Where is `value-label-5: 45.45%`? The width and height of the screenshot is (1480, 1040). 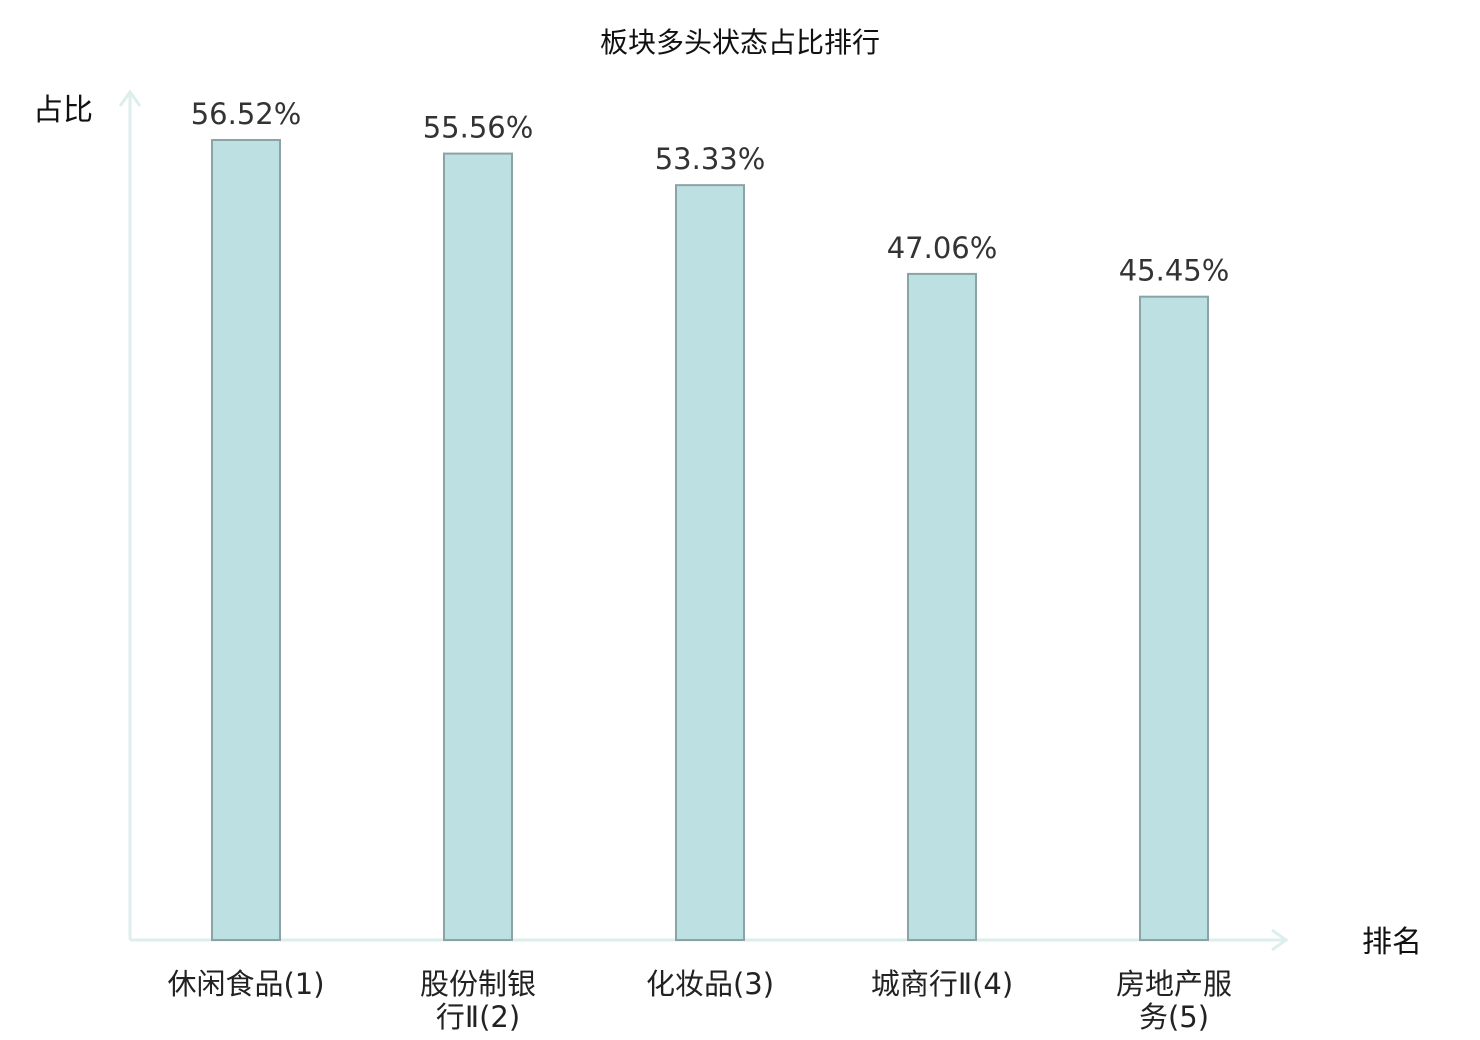 value-label-5: 45.45% is located at coordinates (1174, 271).